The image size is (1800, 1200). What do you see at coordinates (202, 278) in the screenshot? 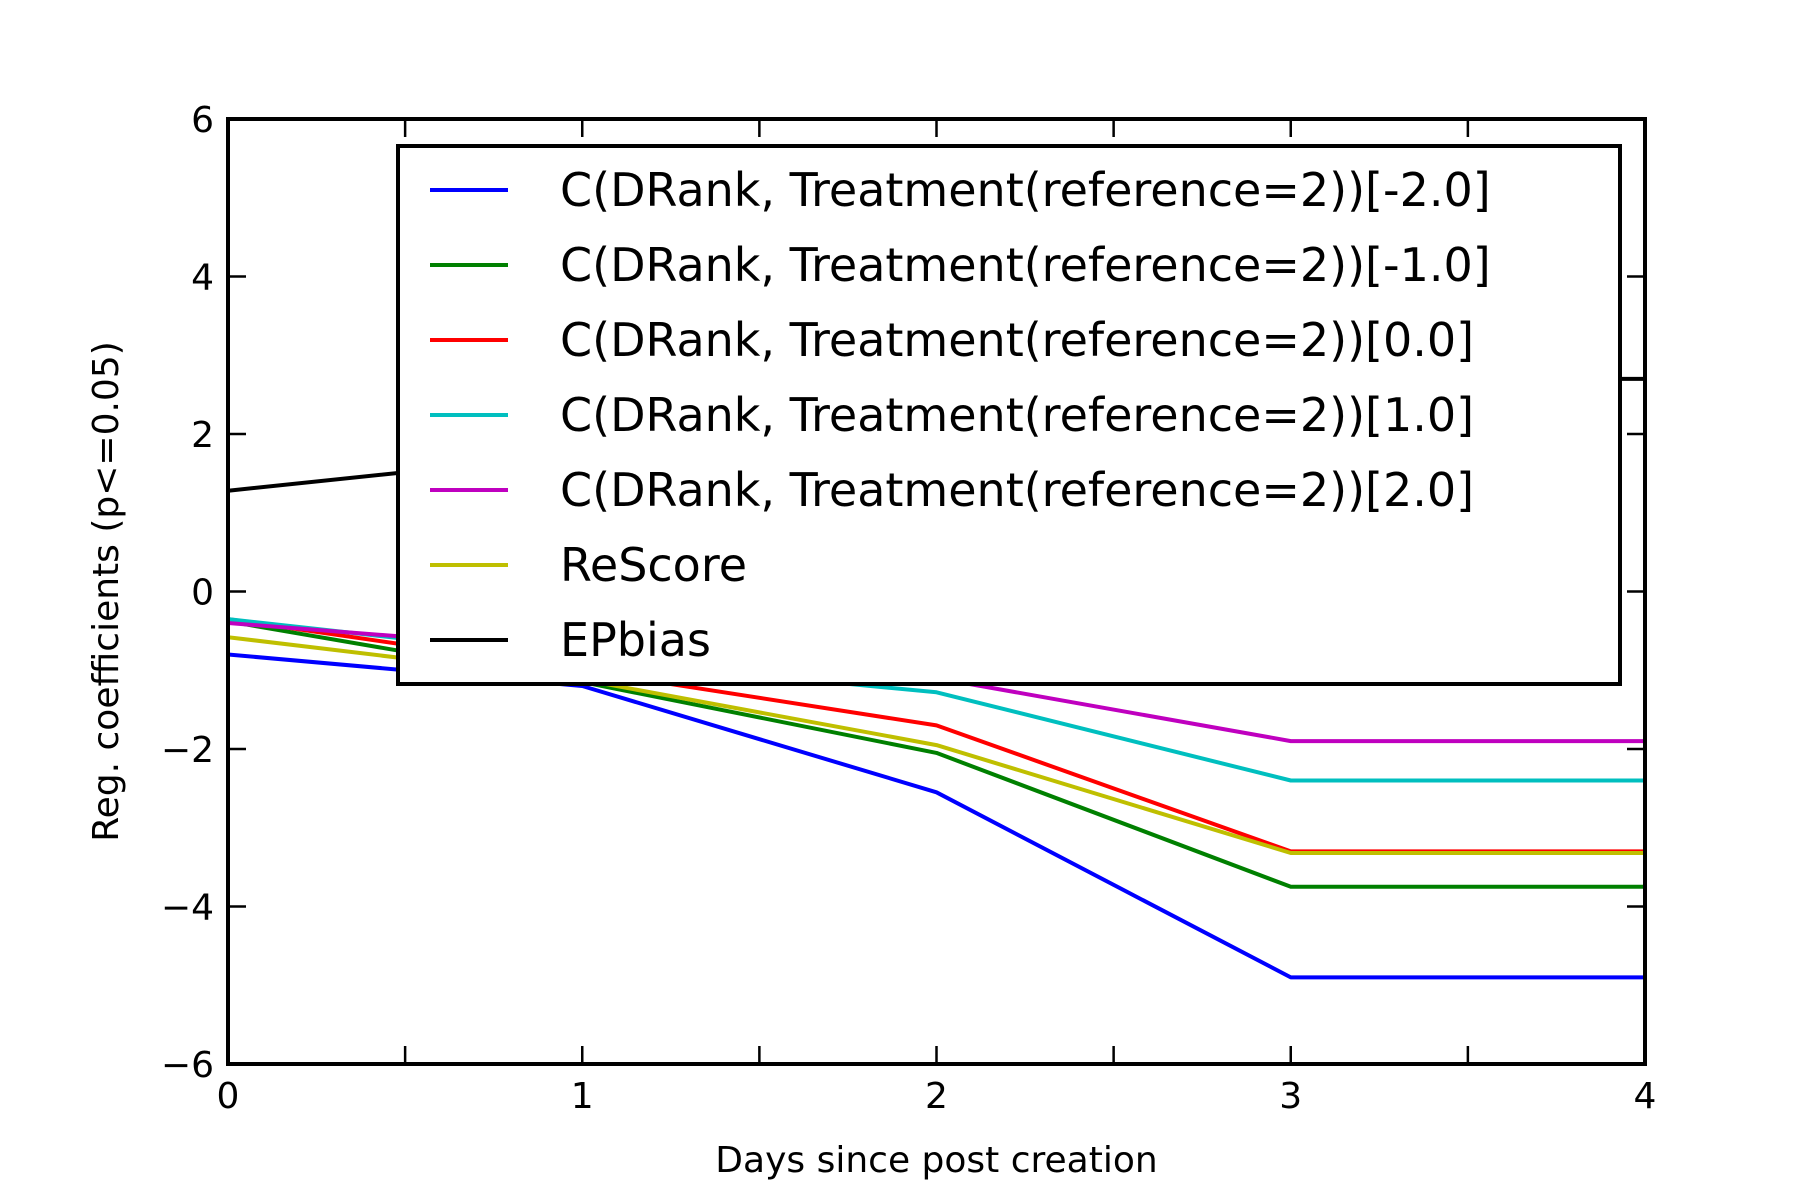
I see `y-tick-label: 4` at bounding box center [202, 278].